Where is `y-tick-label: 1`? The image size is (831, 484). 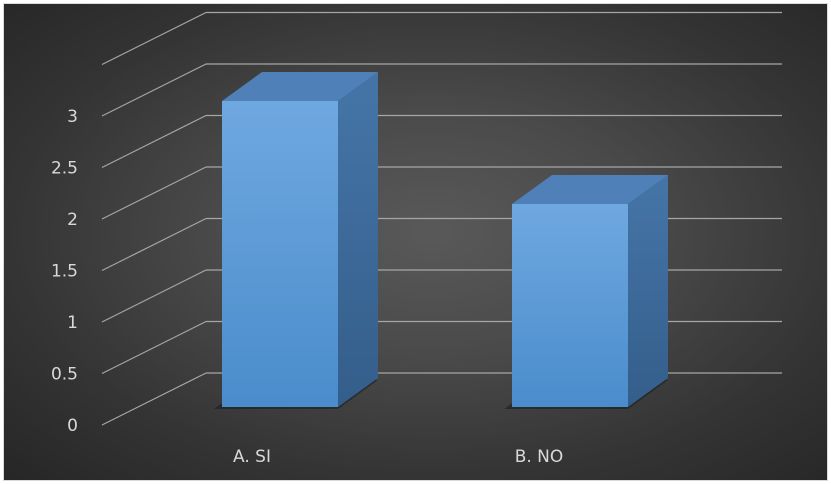
y-tick-label: 1 is located at coordinates (72, 323).